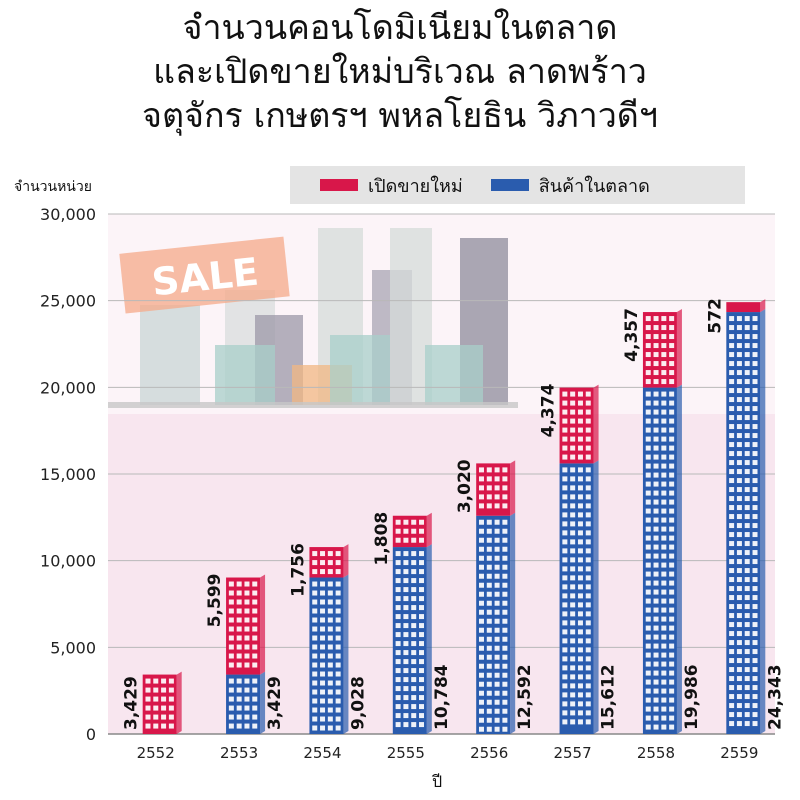 The height and width of the screenshot is (800, 800). What do you see at coordinates (156, 753) in the screenshot?
I see `x-tick-label: 2552` at bounding box center [156, 753].